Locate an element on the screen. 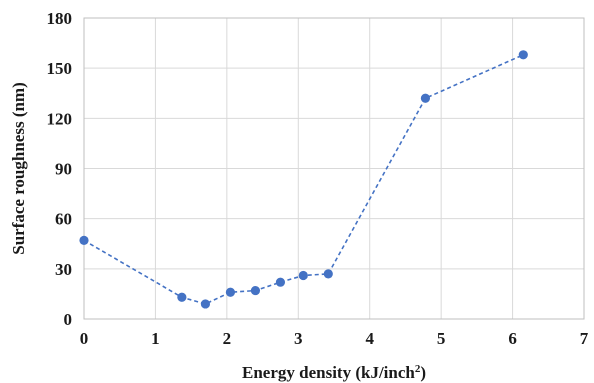 Image resolution: width=594 pixels, height=383 pixels. x-tick-label: 1 is located at coordinates (155, 338).